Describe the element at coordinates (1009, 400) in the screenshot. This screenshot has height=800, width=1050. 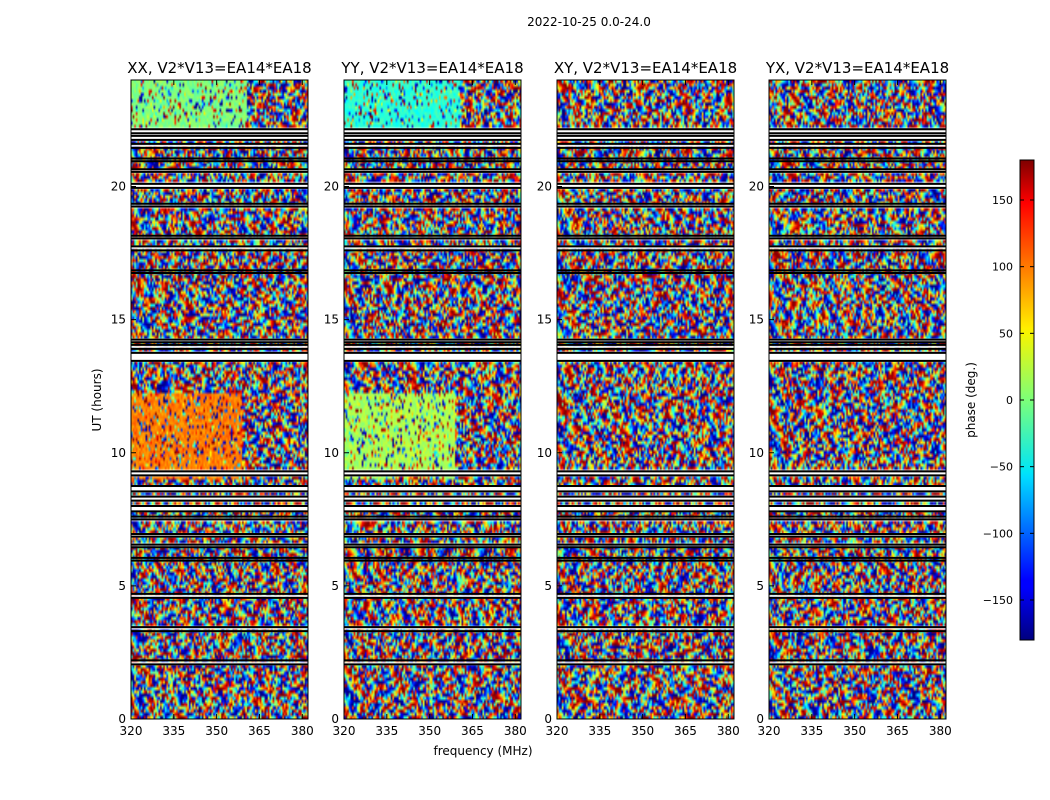
I see `colorbar-tick-label: 0` at that location.